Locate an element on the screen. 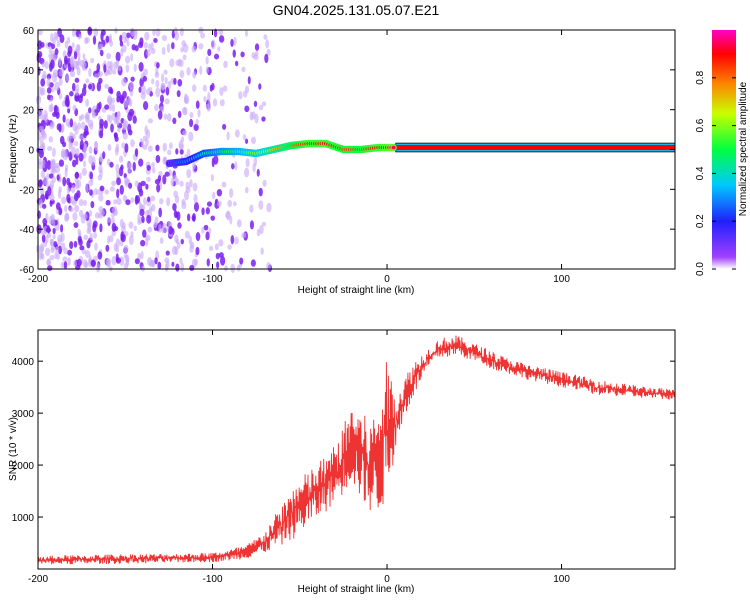 Image resolution: width=750 pixels, height=600 pixels. colorbar-tick-label: 0.6 is located at coordinates (700, 125).